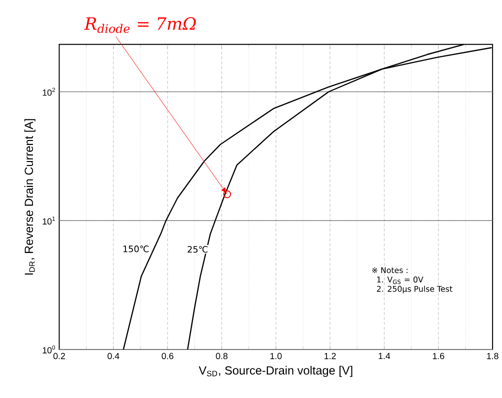 Image resolution: width=502 pixels, height=398 pixels. I want to click on annotation: R$_{diode}$ = 7mΩ, so click(140, 25).